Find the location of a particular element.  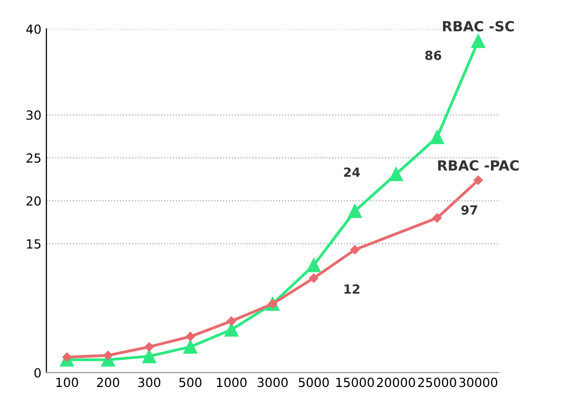

annotation: 24 is located at coordinates (352, 172).